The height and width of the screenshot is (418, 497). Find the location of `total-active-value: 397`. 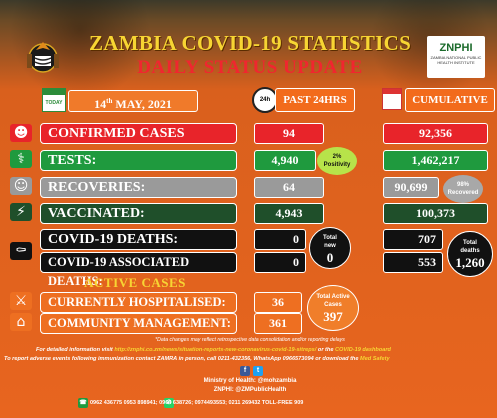

total-active-value: 397 is located at coordinates (333, 316).